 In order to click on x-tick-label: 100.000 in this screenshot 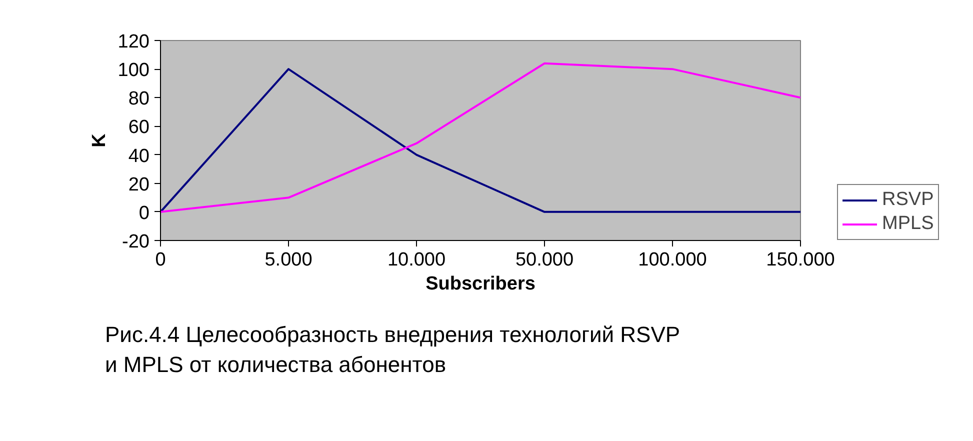, I will do `click(672, 260)`.